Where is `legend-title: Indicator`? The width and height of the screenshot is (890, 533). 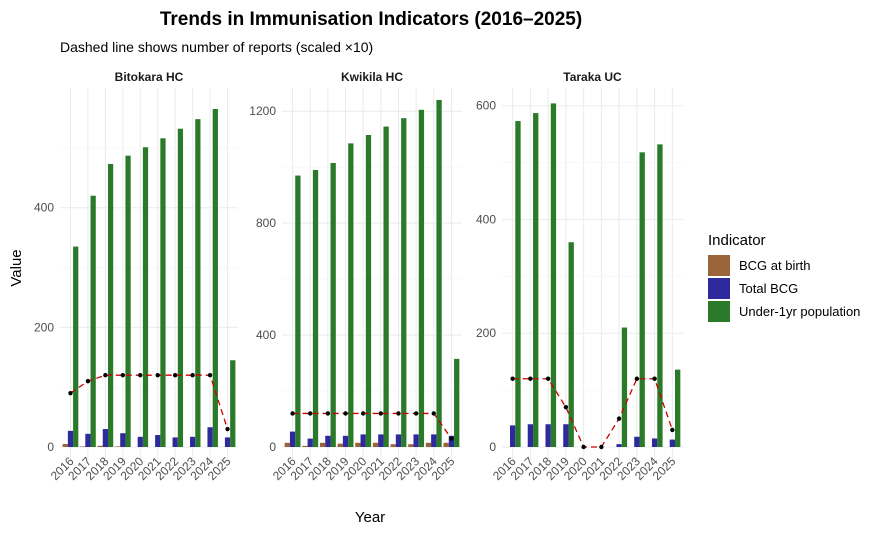
legend-title: Indicator is located at coordinates (737, 240).